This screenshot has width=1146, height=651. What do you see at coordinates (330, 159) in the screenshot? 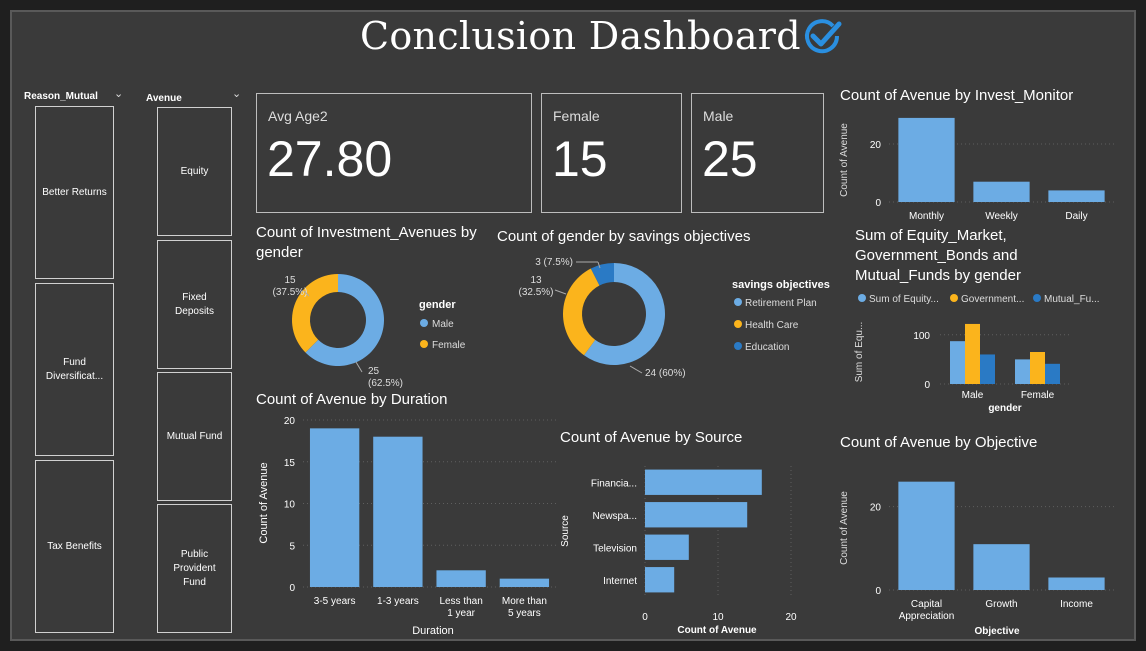
I see `card-value: 27.80` at bounding box center [330, 159].